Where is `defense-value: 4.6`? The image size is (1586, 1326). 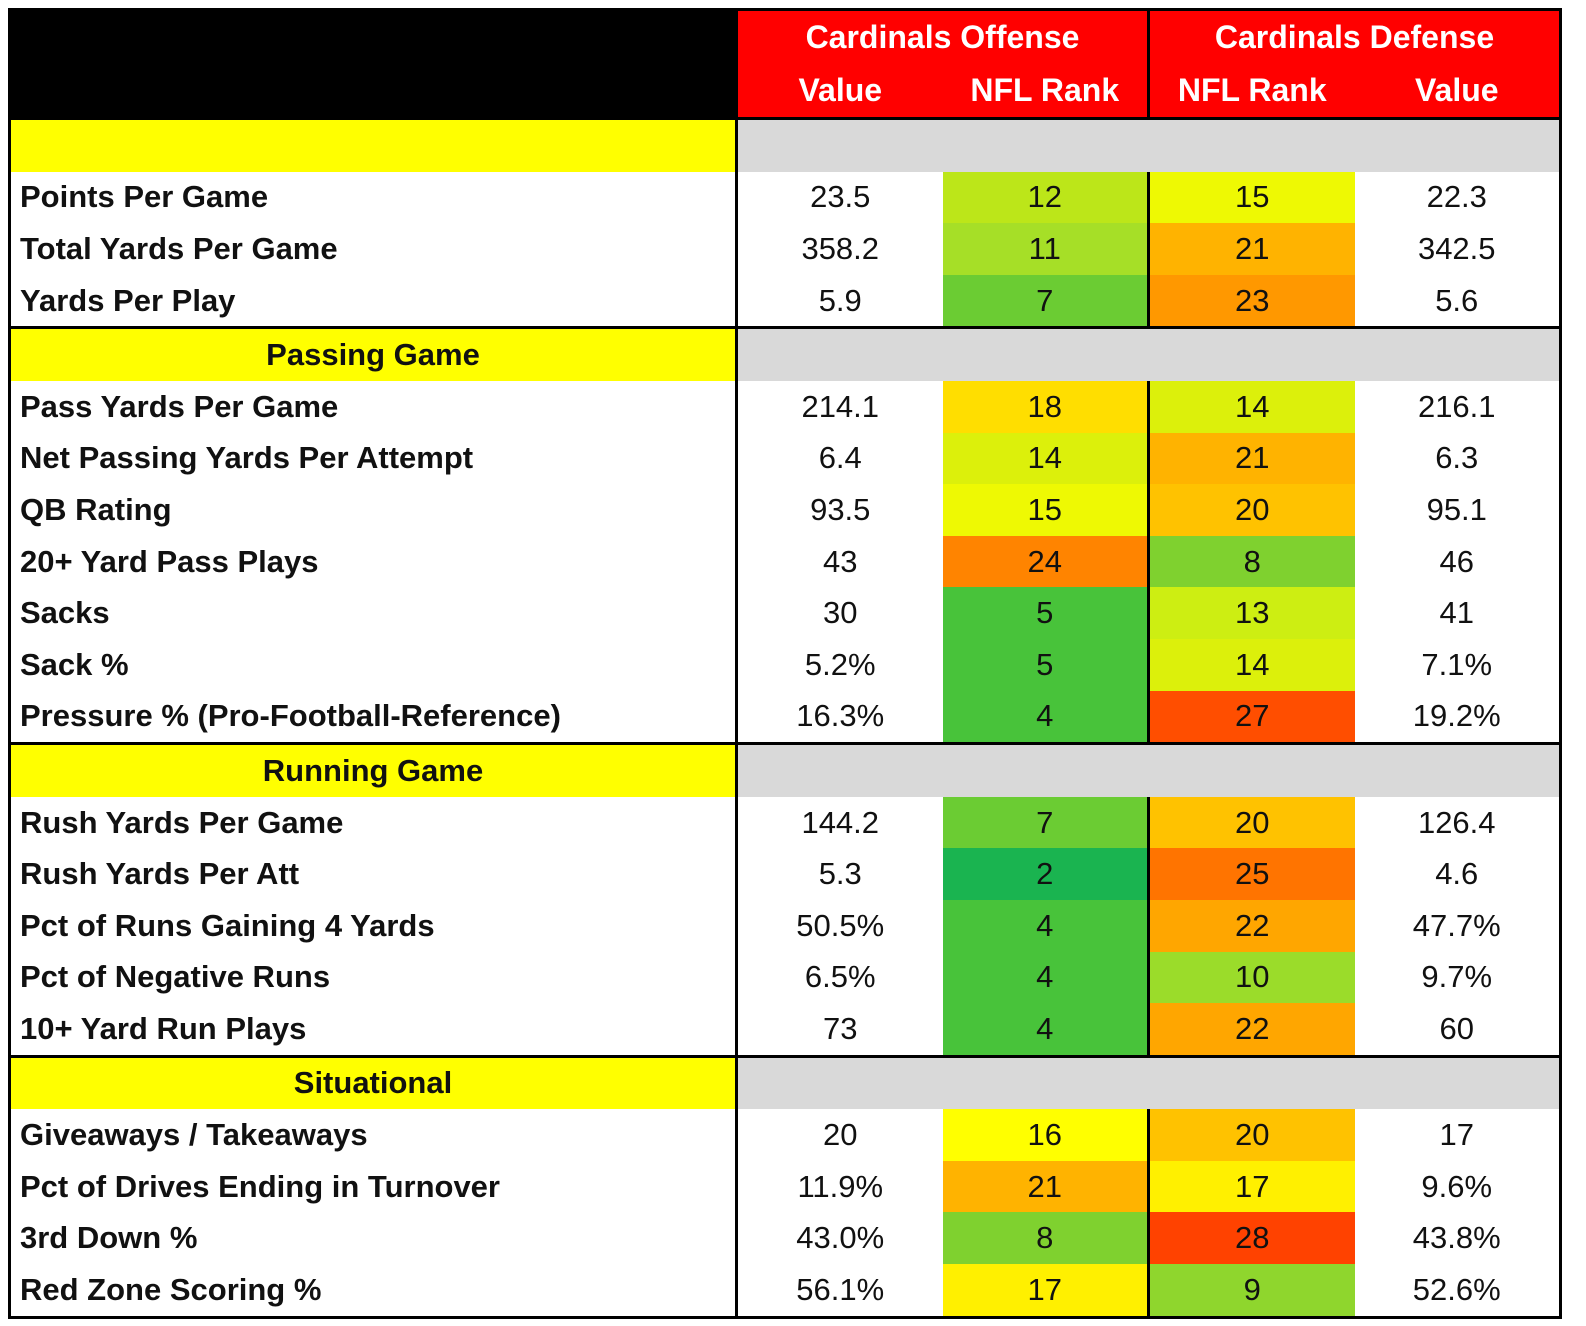
defense-value: 4.6 is located at coordinates (1458, 874).